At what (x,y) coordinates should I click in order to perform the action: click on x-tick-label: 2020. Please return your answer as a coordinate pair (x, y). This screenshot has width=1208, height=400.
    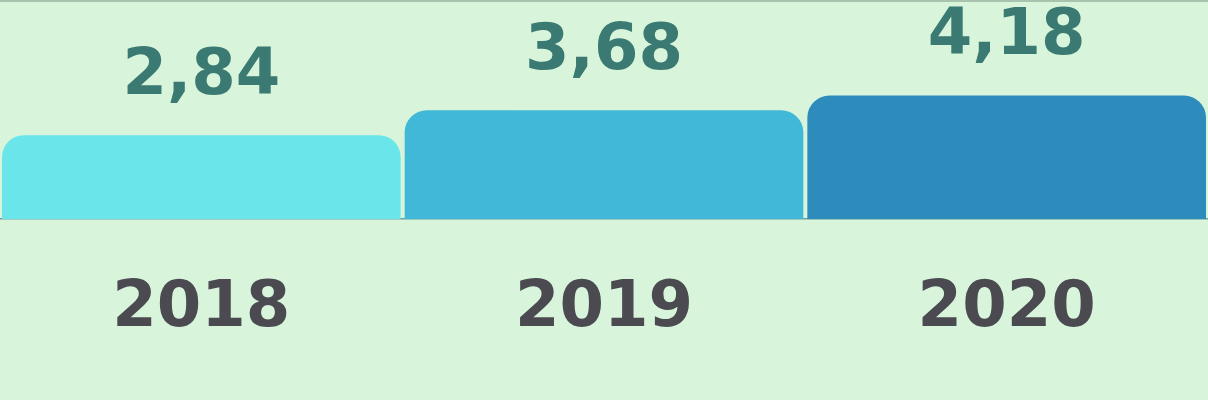
    Looking at the image, I should click on (1006, 304).